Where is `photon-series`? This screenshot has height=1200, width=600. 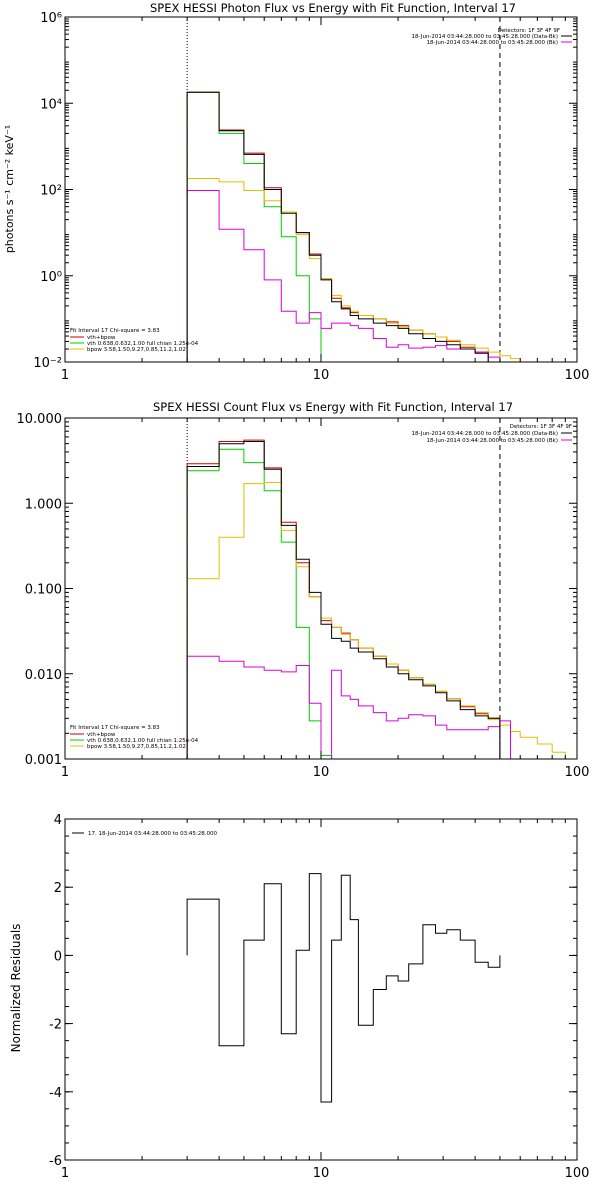
photon-series is located at coordinates (353, 226).